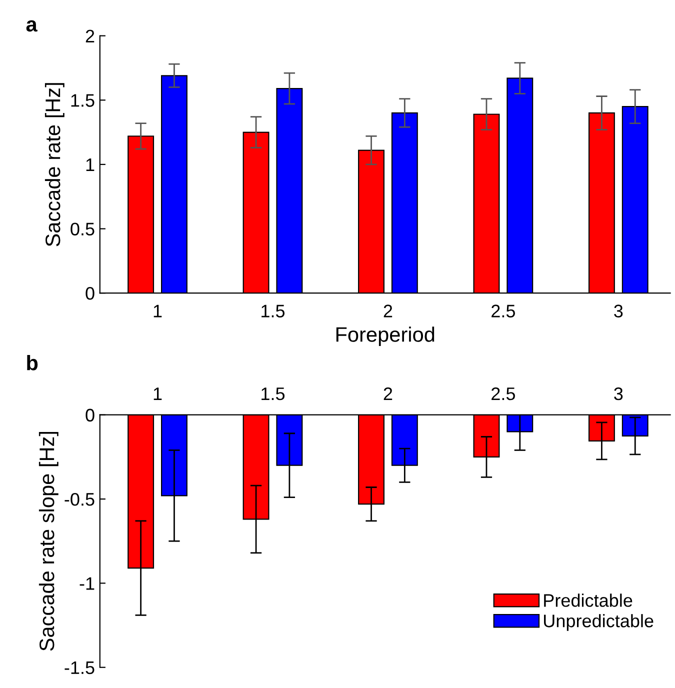 The width and height of the screenshot is (675, 688). What do you see at coordinates (82, 229) in the screenshot?
I see `y-tick-label: 0.5` at bounding box center [82, 229].